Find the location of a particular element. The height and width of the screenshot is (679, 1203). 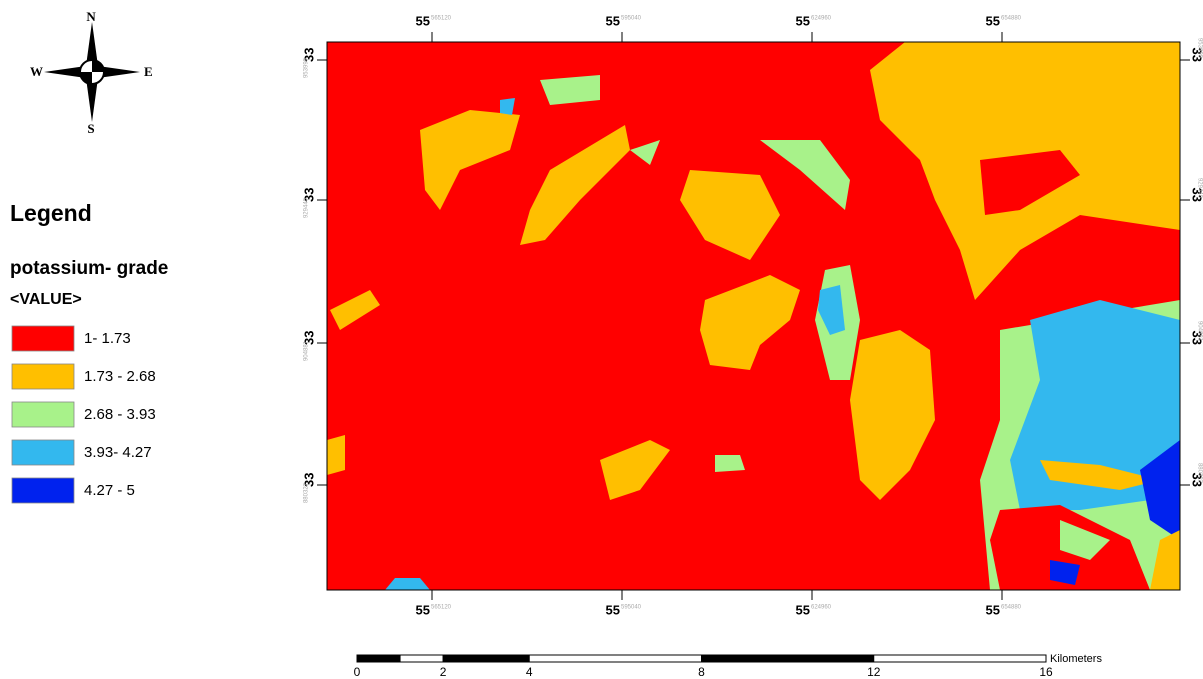

scale-label: 16 is located at coordinates (1046, 672).